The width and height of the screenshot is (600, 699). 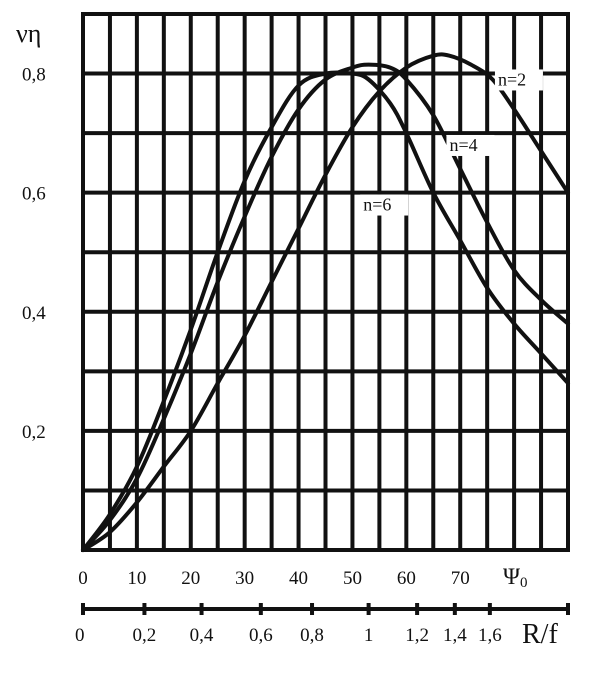 I want to click on y-tick-label: 0,4, so click(x=34, y=313).